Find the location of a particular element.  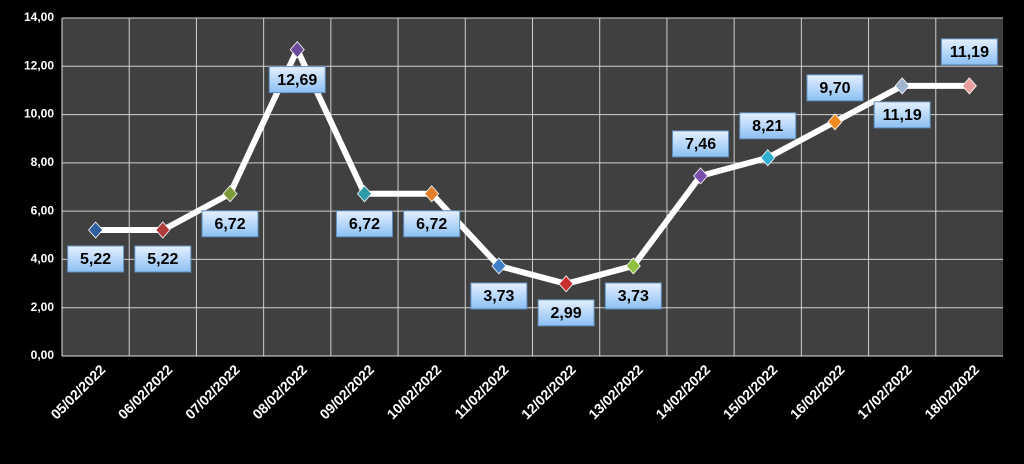

y-tick-label: 8,00 is located at coordinates (43, 162).